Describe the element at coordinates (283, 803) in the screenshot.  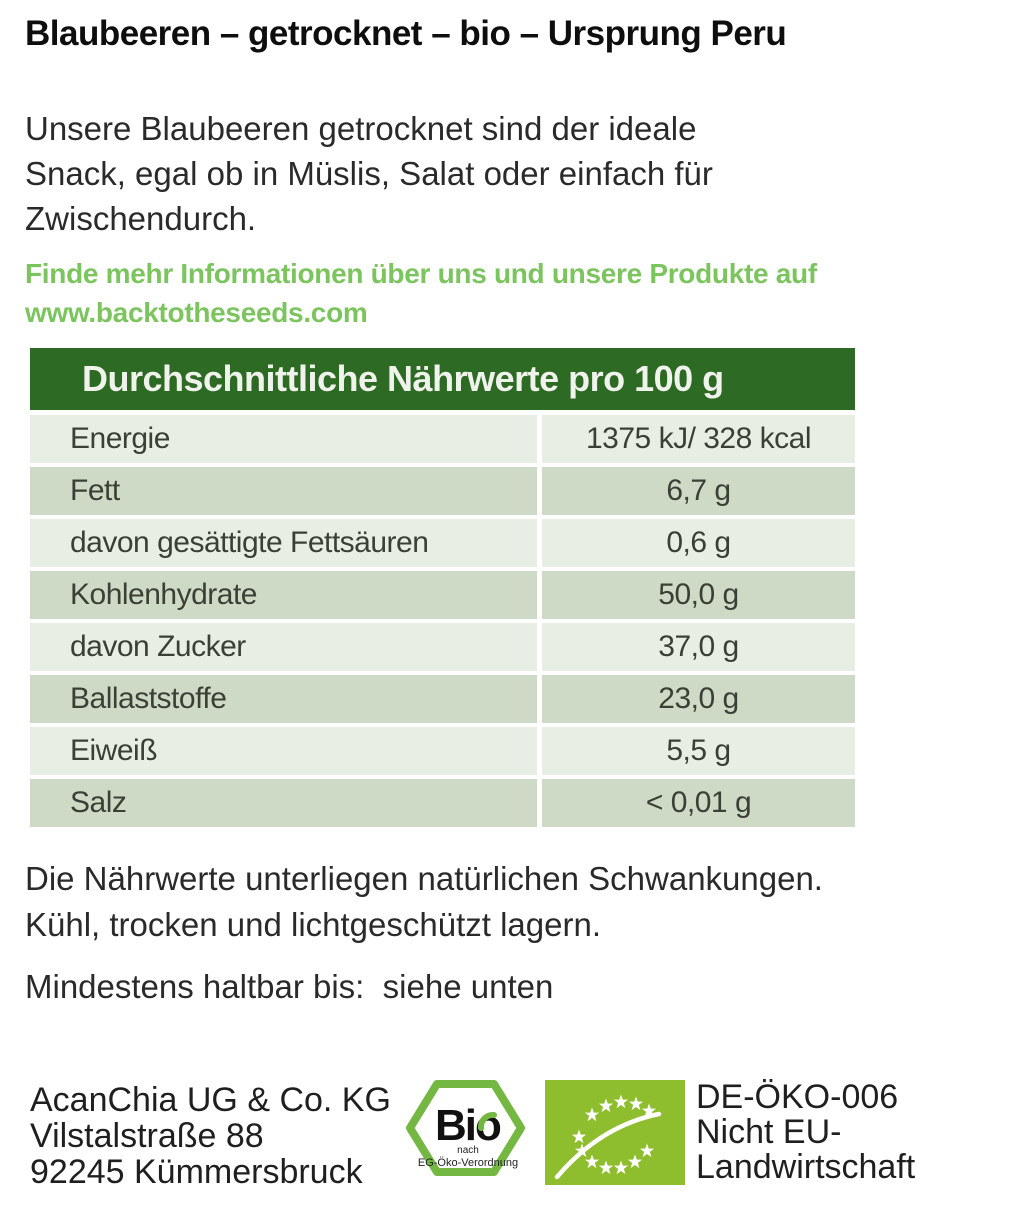
I see `nutrient-label: Salz` at that location.